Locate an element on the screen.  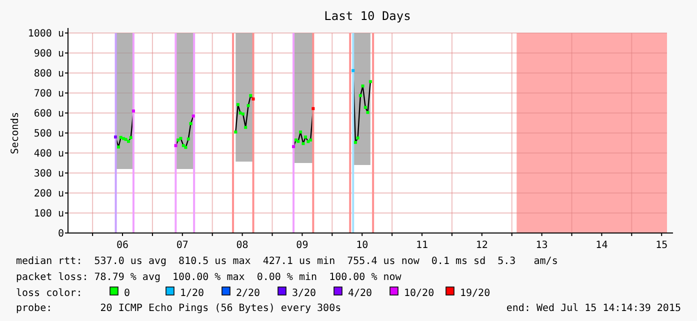
x-tick-label: 14 is located at coordinates (602, 245).